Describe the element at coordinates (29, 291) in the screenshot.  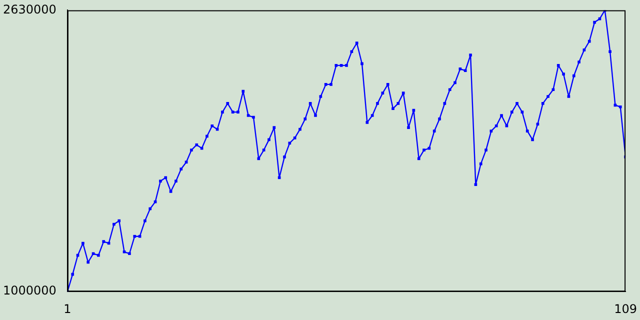
I see `y-tick-label: 1000000` at that location.